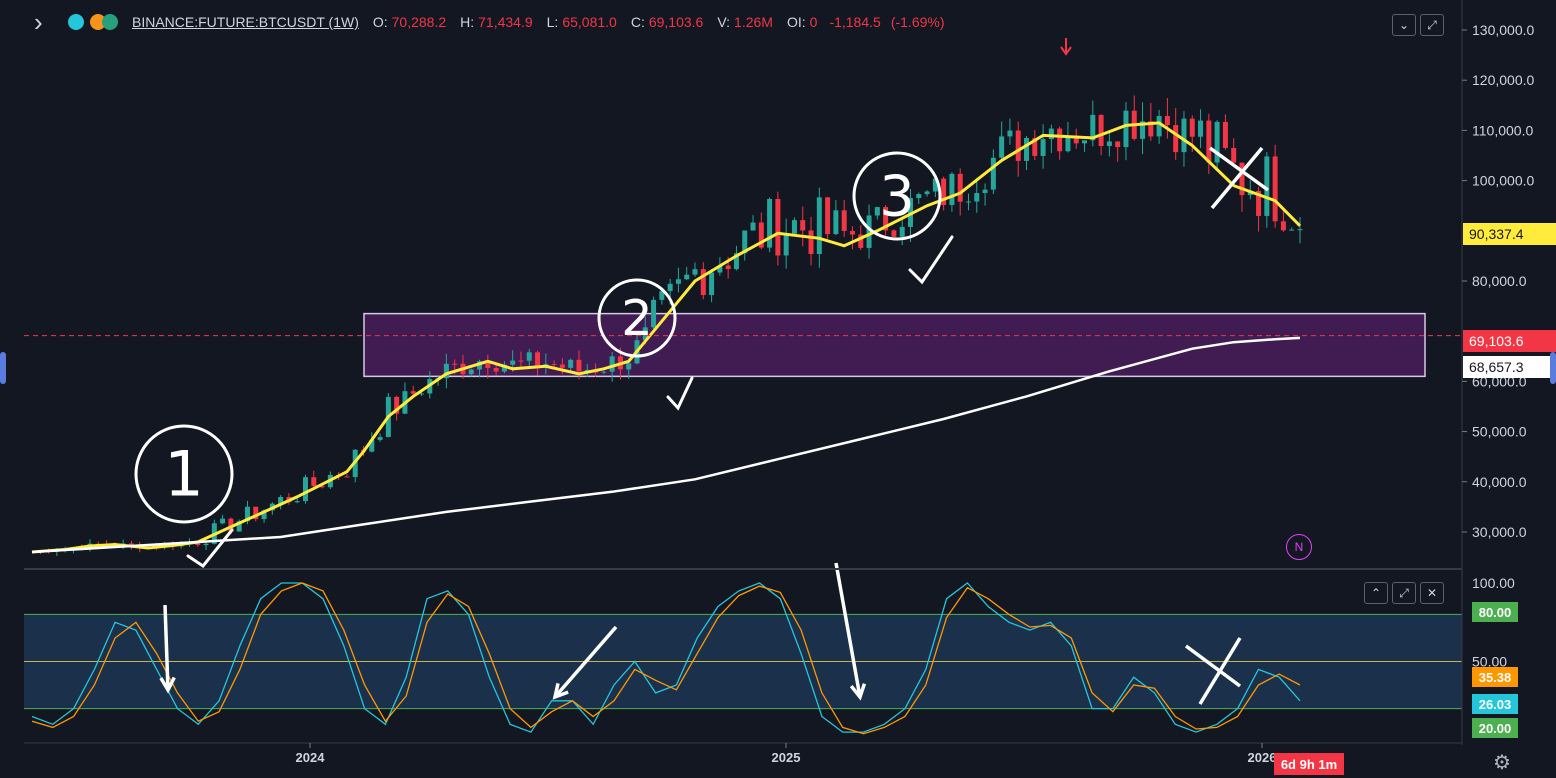 Image resolution: width=1556 pixels, height=778 pixels. Describe the element at coordinates (1499, 432) in the screenshot. I see `y-tick-label: 50,000.0` at that location.